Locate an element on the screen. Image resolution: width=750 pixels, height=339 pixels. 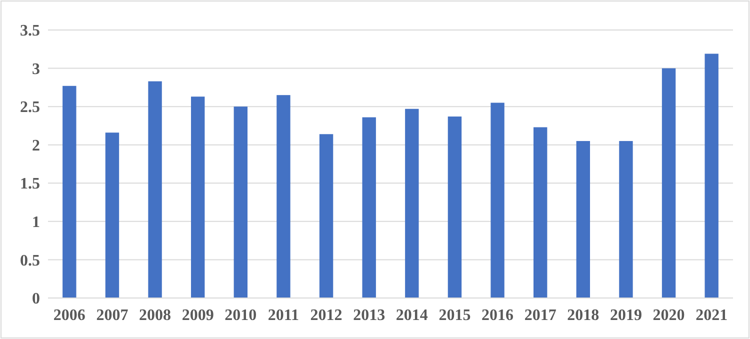
y-tick-label: 1.5 is located at coordinates (30, 184).